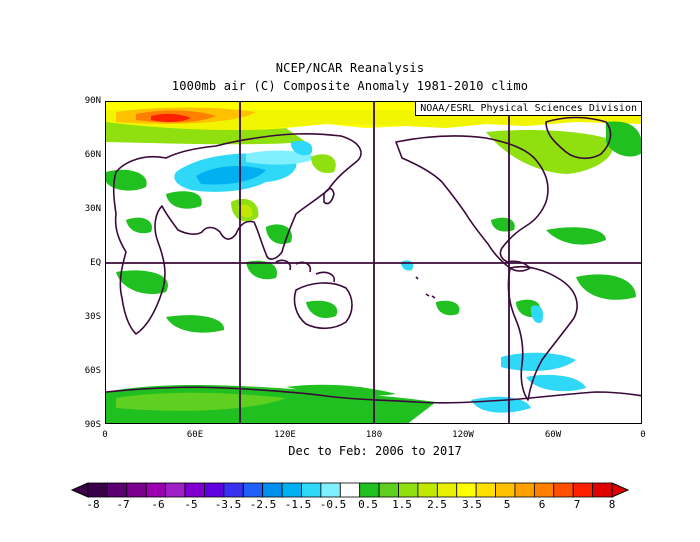  Describe the element at coordinates (95, 263) in the screenshot. I see `lat-label: EQ` at that location.